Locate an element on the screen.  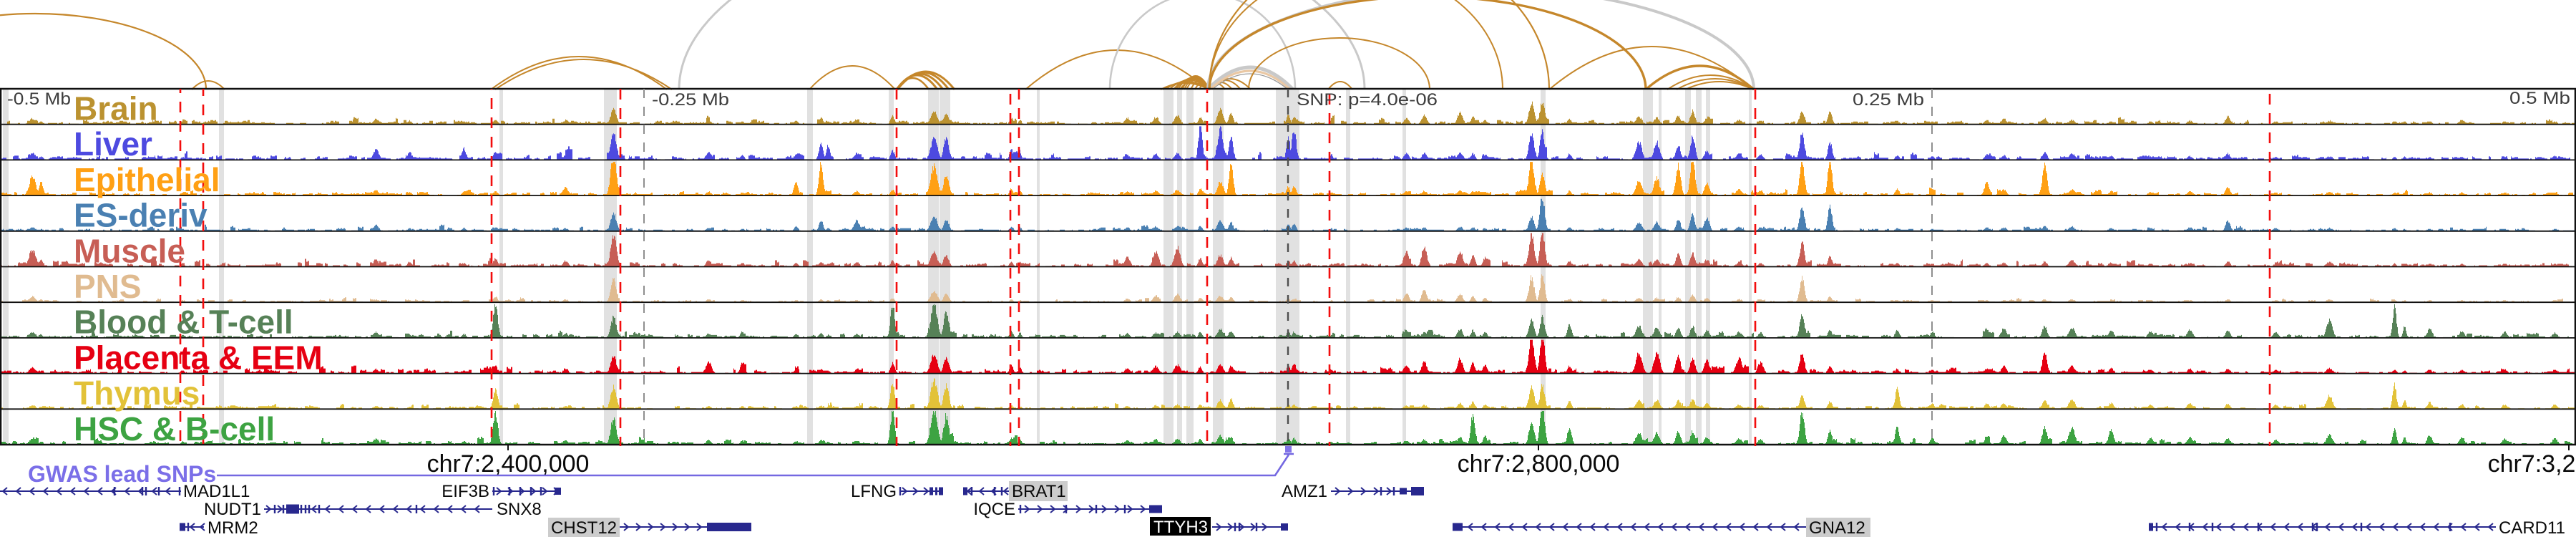
svg-text: Epithelial is located at coordinates (147, 179).